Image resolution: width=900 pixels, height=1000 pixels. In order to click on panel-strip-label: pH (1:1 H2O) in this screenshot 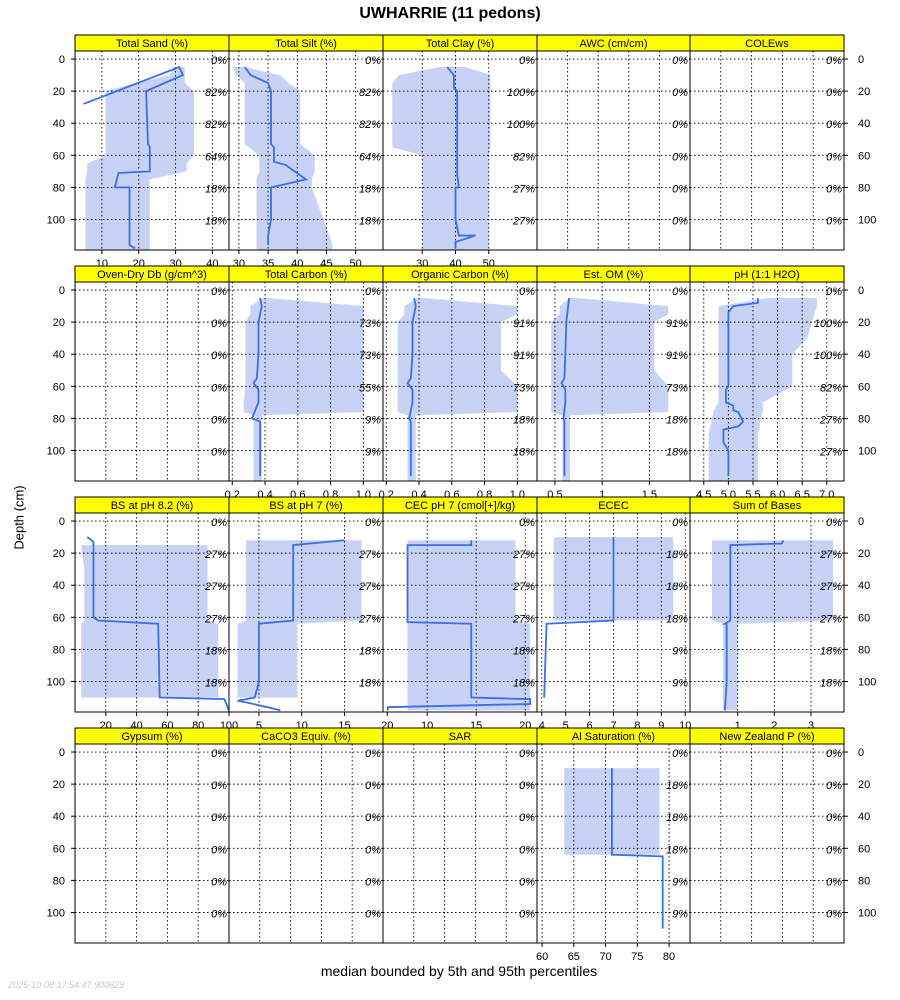, I will do `click(766, 275)`.